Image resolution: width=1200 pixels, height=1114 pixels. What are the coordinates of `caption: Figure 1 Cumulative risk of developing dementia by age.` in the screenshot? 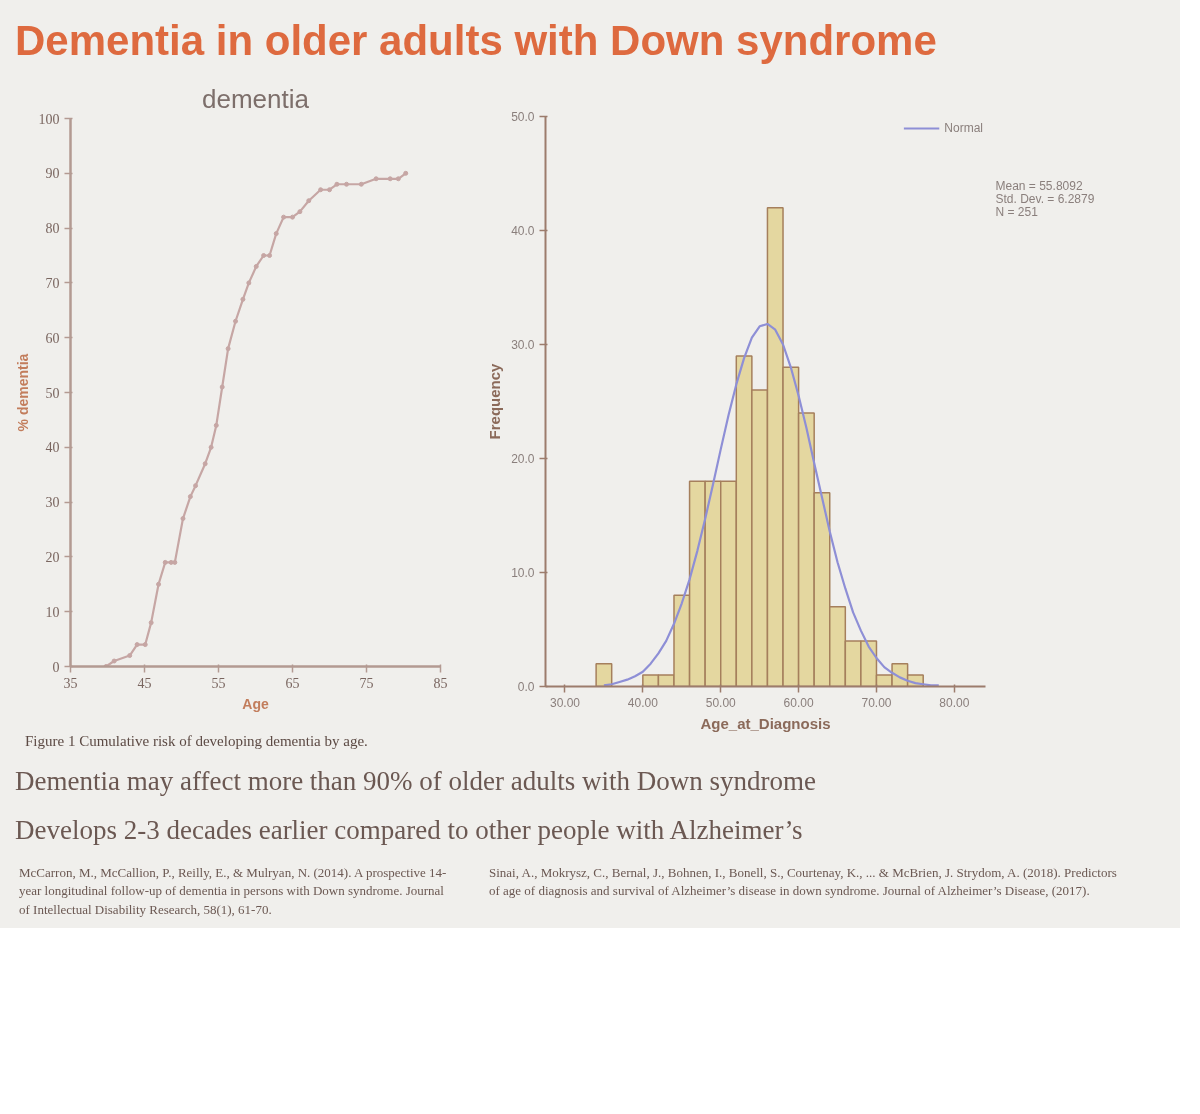 It's located at (196, 741).